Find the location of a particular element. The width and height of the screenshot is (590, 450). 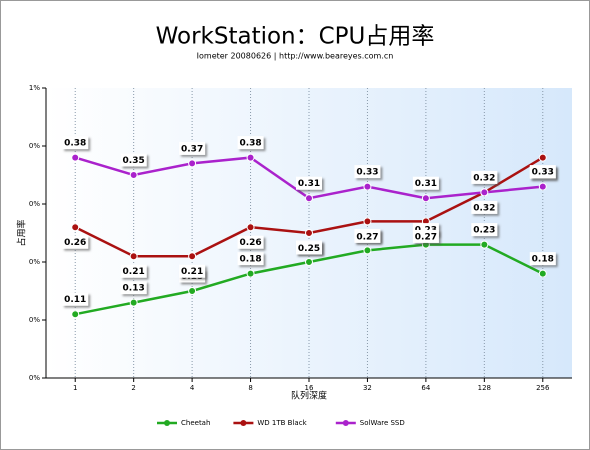

data-label-text: 0.37 is located at coordinates (192, 149).